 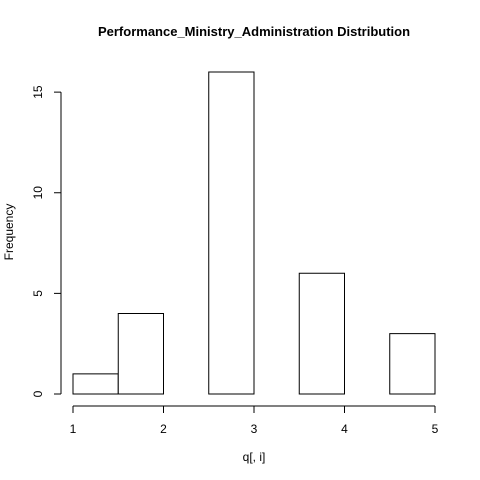 I want to click on y-tick-label: 5, so click(x=38, y=293).